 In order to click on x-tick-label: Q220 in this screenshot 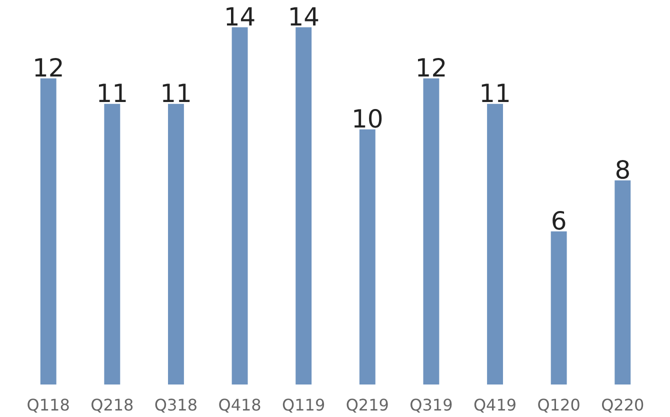, I will do `click(622, 405)`.